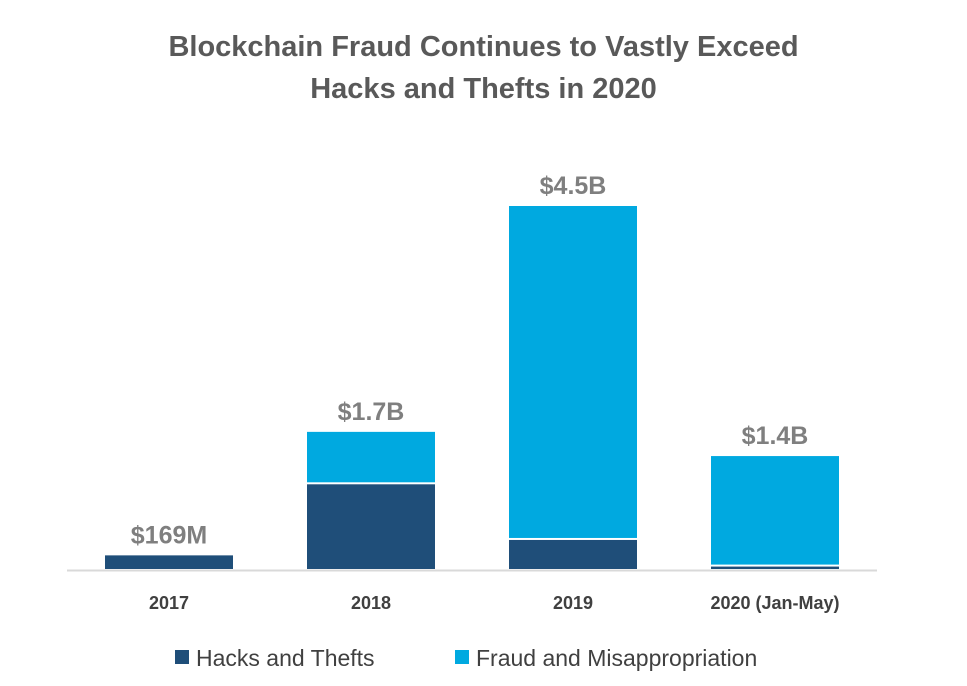 The height and width of the screenshot is (686, 967). What do you see at coordinates (169, 603) in the screenshot?
I see `x-tick-label: 2017` at bounding box center [169, 603].